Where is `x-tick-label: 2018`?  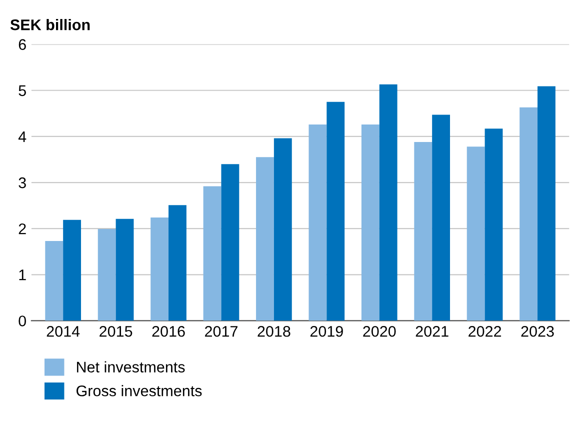 x-tick-label: 2018 is located at coordinates (274, 331).